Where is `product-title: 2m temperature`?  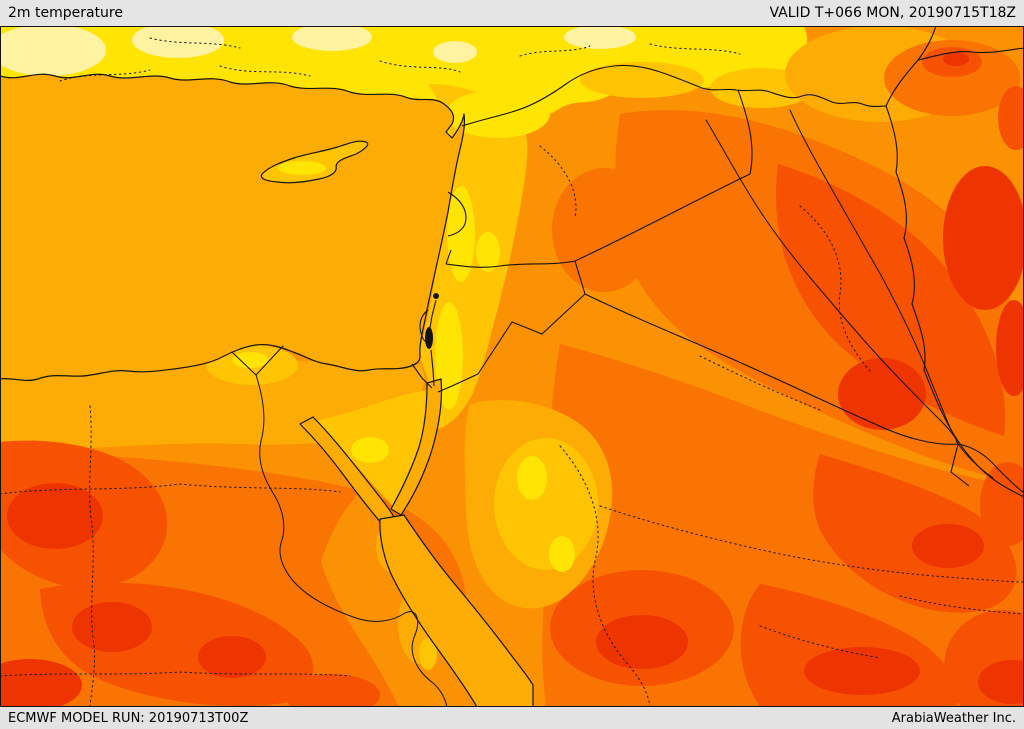 product-title: 2m temperature is located at coordinates (65, 13).